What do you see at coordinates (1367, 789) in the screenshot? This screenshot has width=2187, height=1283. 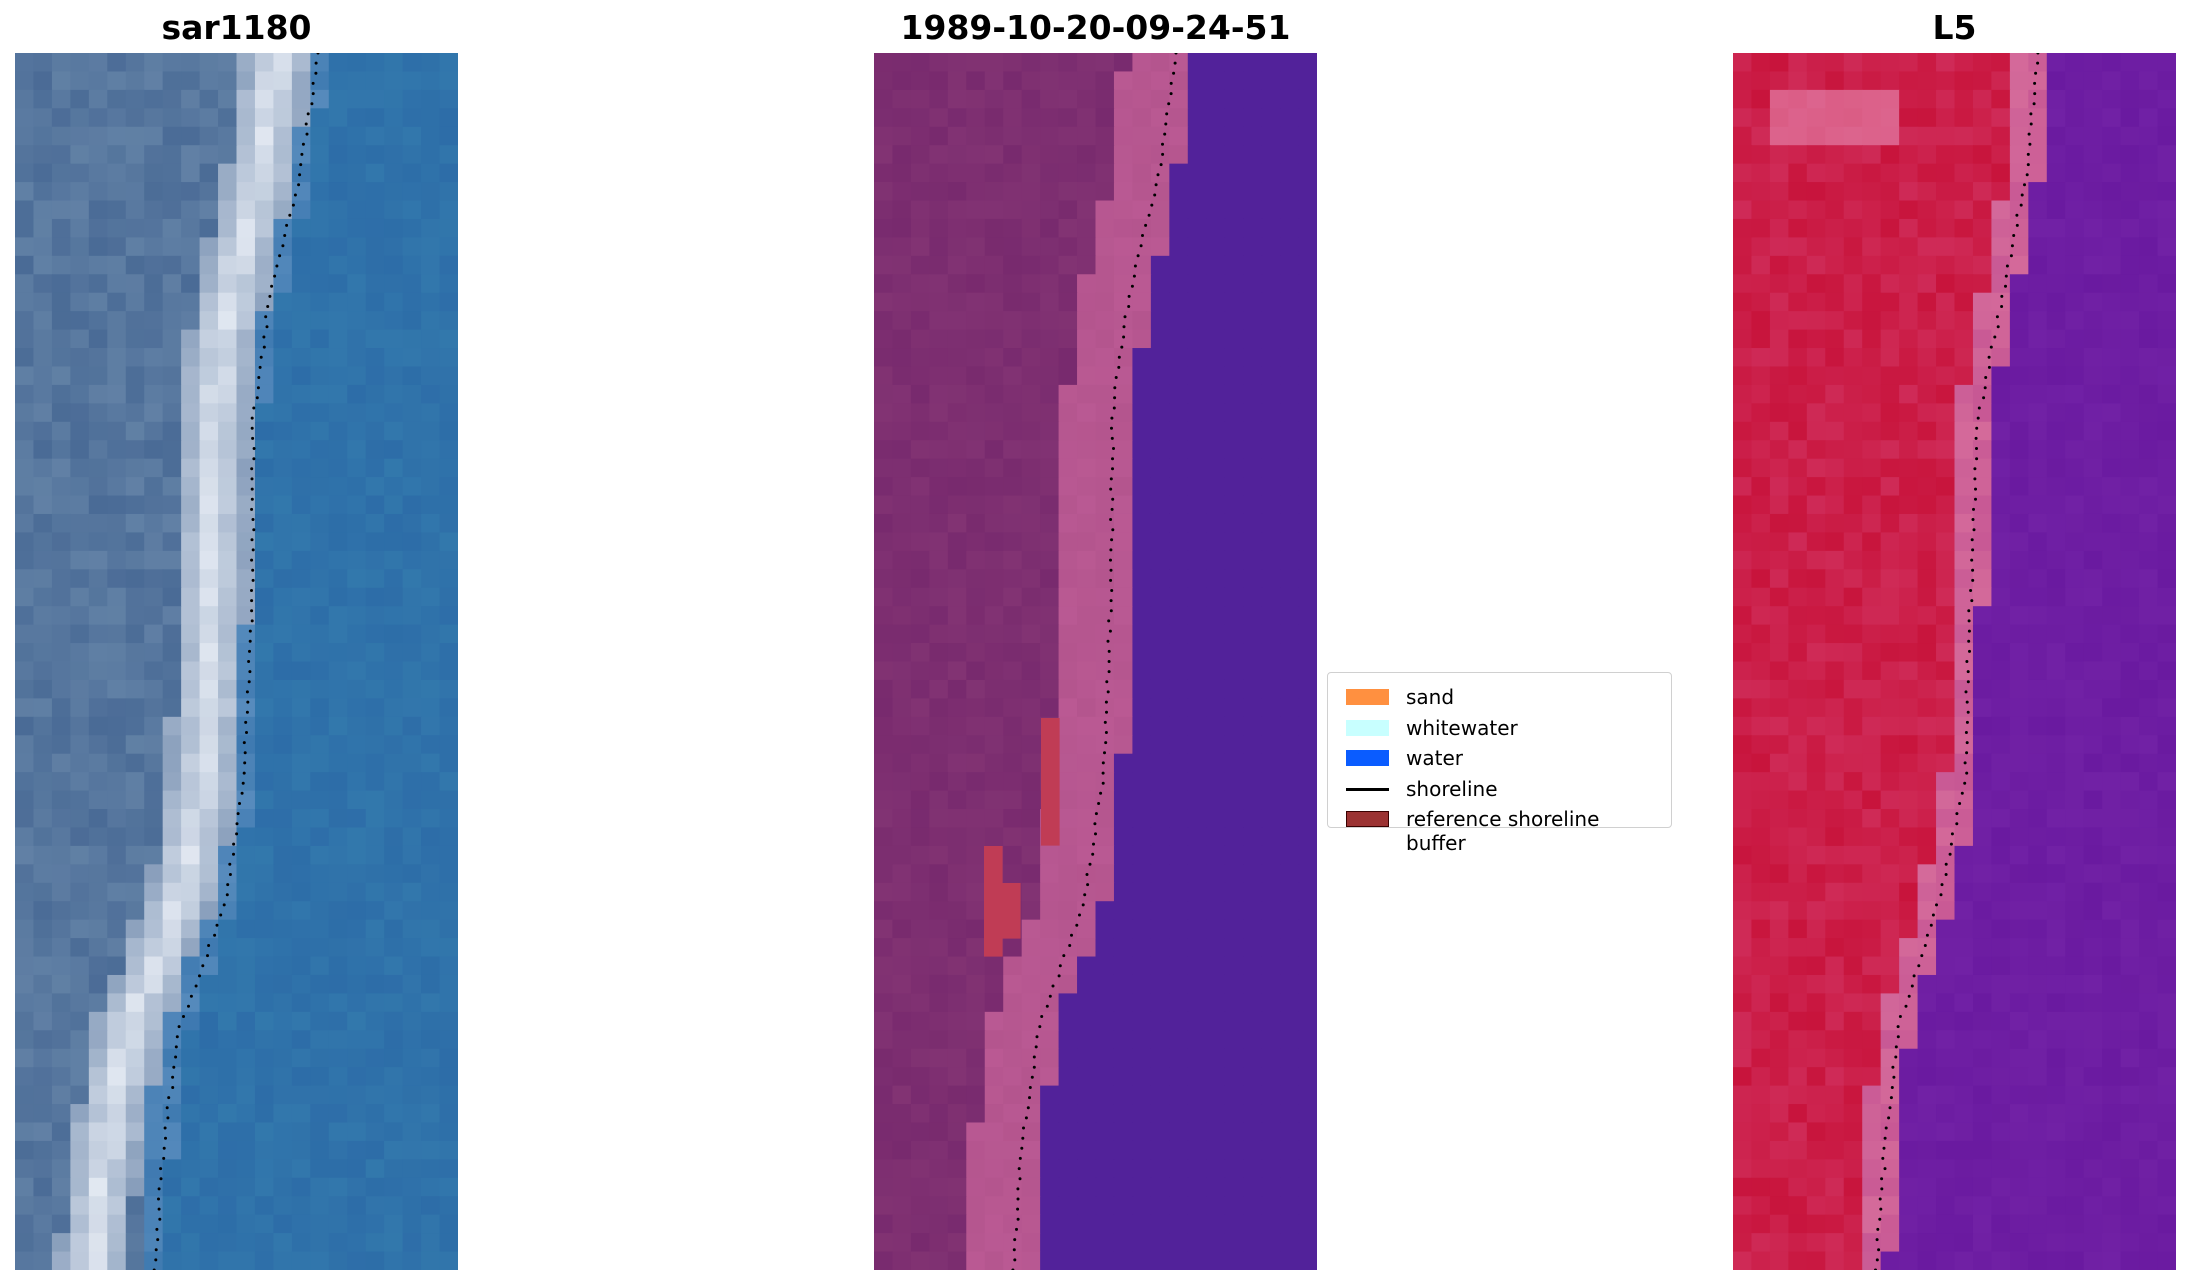 I see `legend-line-shoreline` at bounding box center [1367, 789].